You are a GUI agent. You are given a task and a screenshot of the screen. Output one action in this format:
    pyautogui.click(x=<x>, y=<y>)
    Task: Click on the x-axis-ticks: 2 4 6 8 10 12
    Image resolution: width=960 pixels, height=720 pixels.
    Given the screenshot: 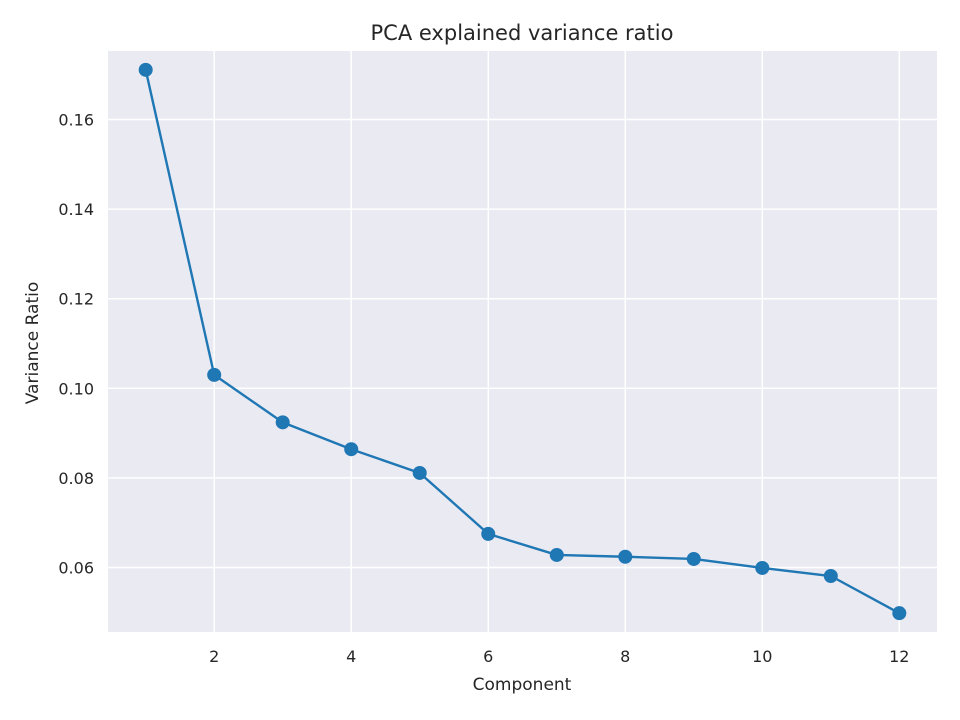 What is the action you would take?
    pyautogui.click(x=559, y=656)
    